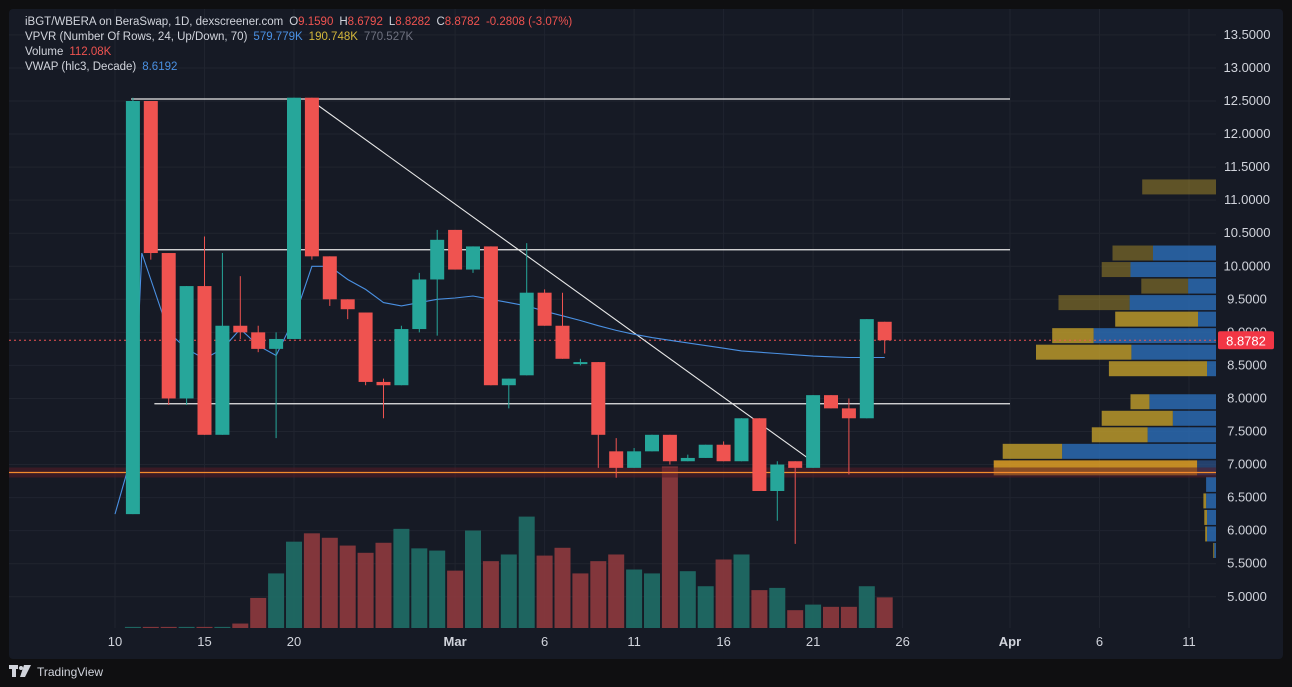 Image resolution: width=1292 pixels, height=687 pixels. Describe the element at coordinates (1010, 641) in the screenshot. I see `time-tick-9: Apr` at that location.